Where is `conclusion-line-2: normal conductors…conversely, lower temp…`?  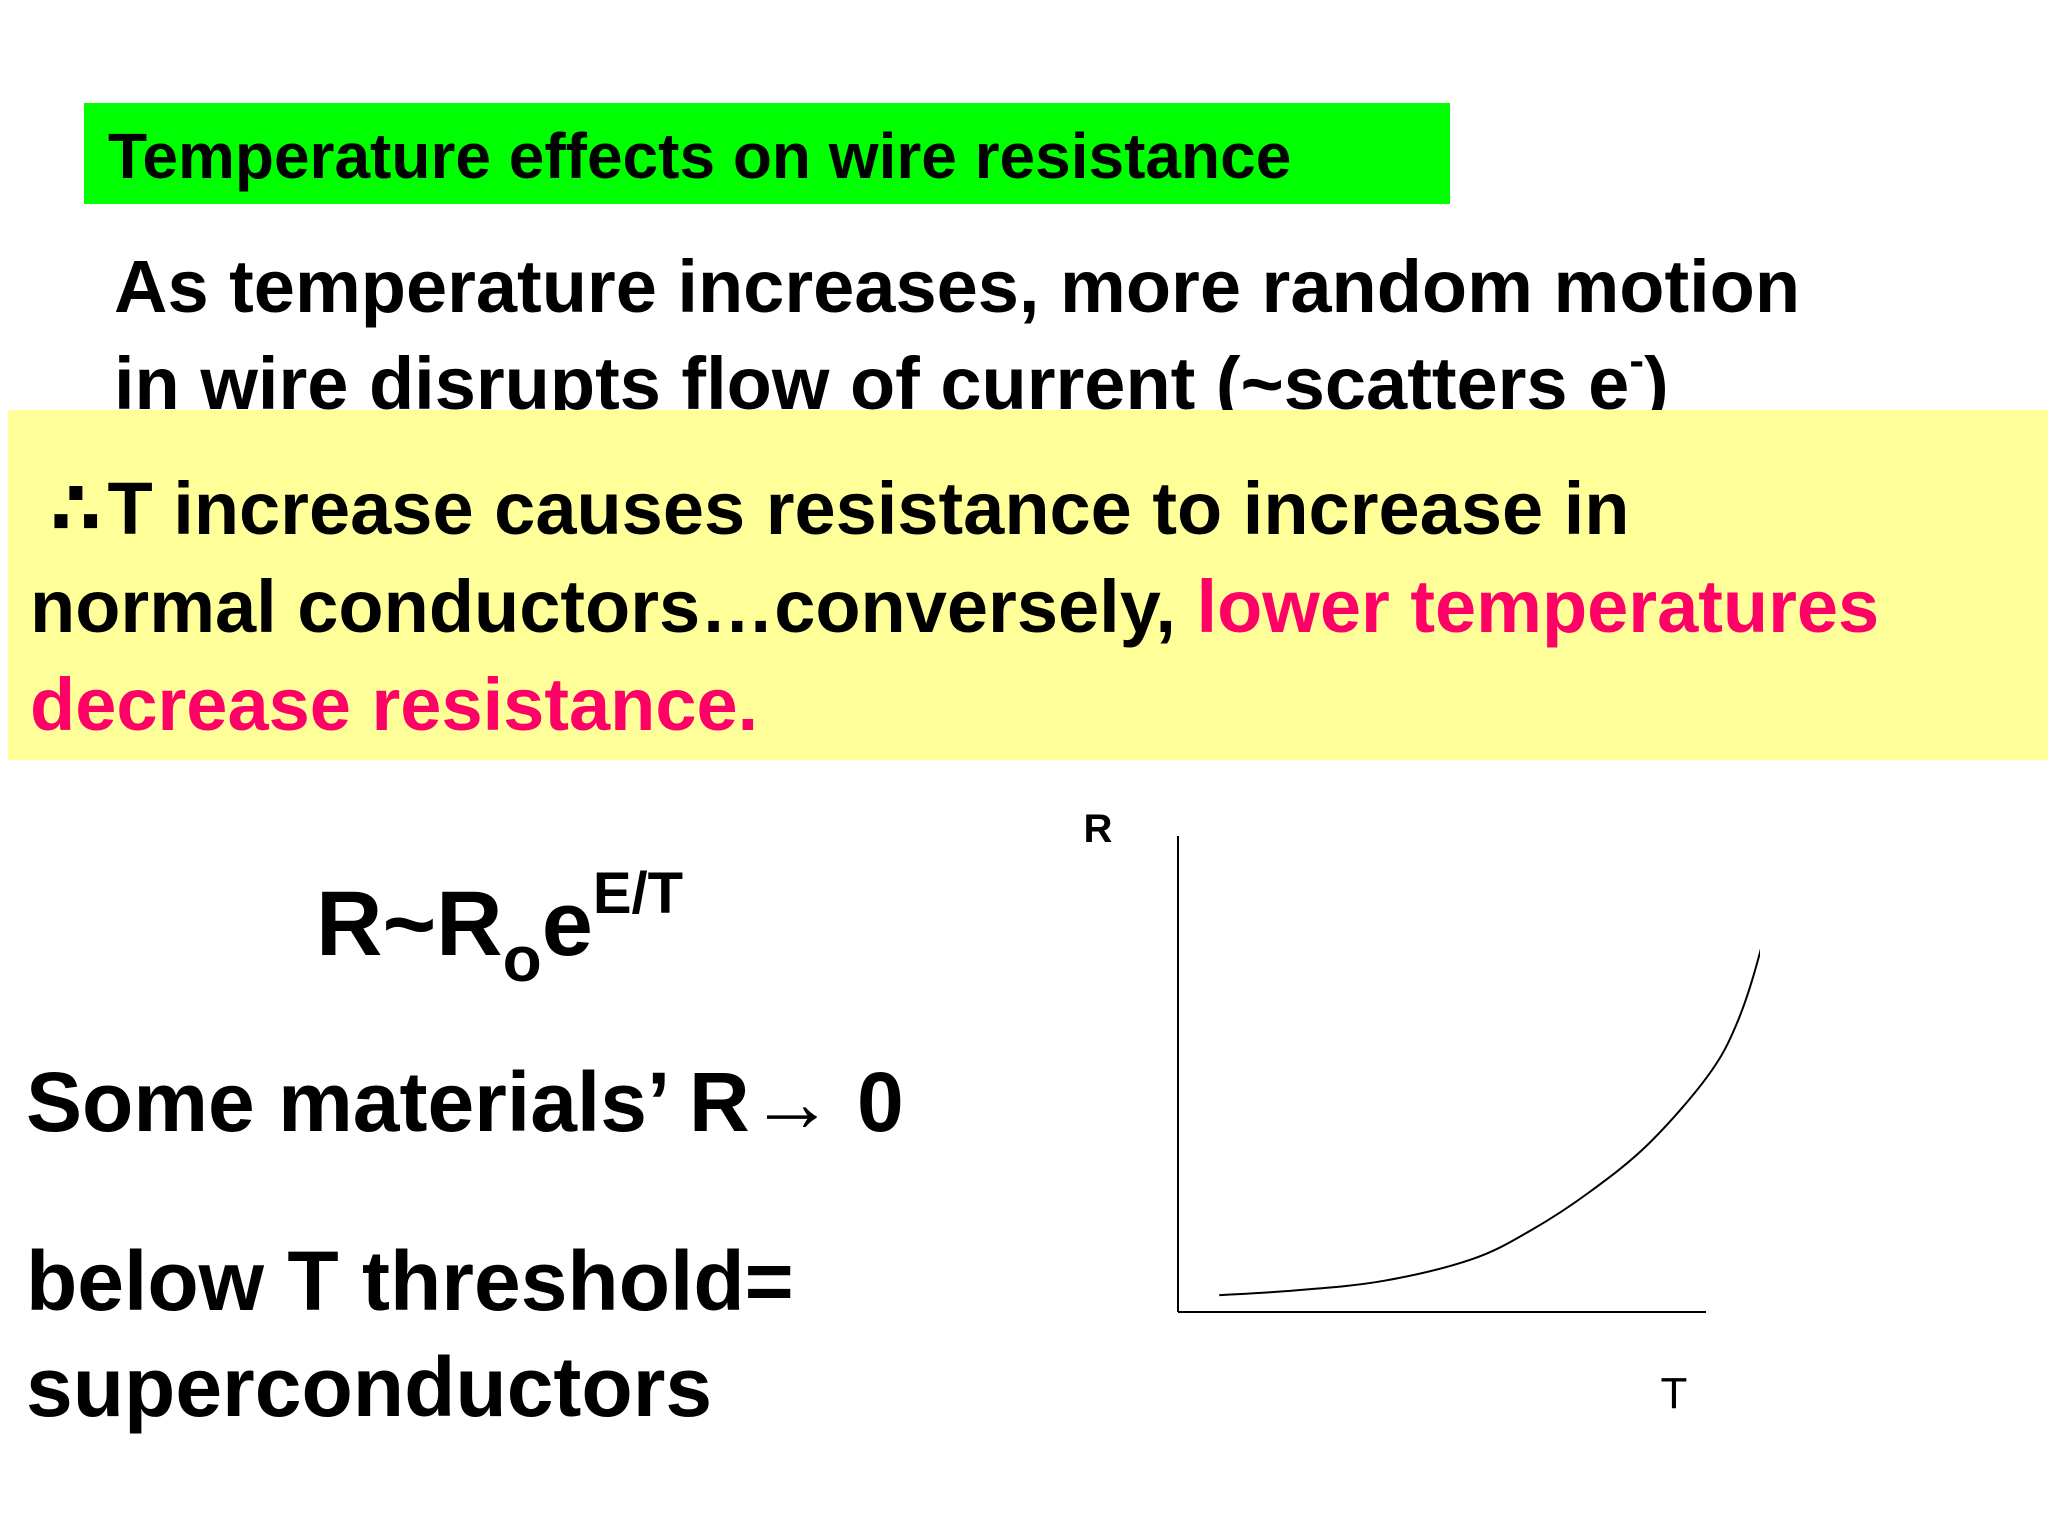
conclusion-line-2: normal conductors…conversely, lower temp… is located at coordinates (954, 607).